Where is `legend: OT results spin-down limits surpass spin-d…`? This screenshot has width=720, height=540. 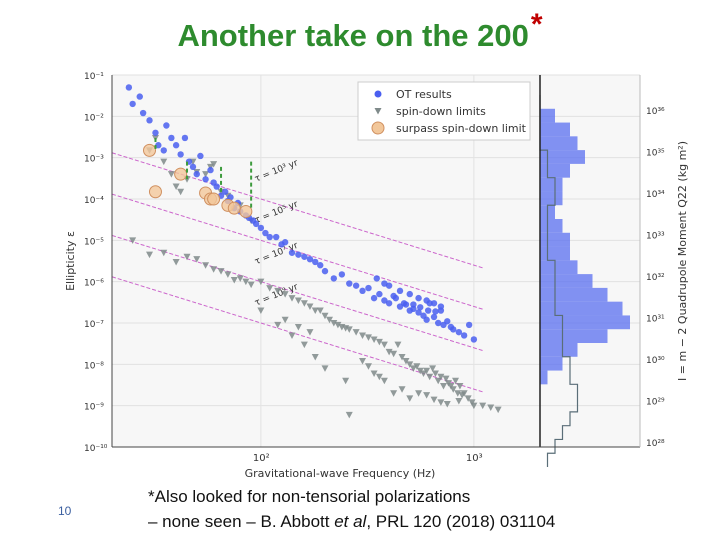 legend: OT results spin-down limits surpass spin-d… is located at coordinates (444, 111).